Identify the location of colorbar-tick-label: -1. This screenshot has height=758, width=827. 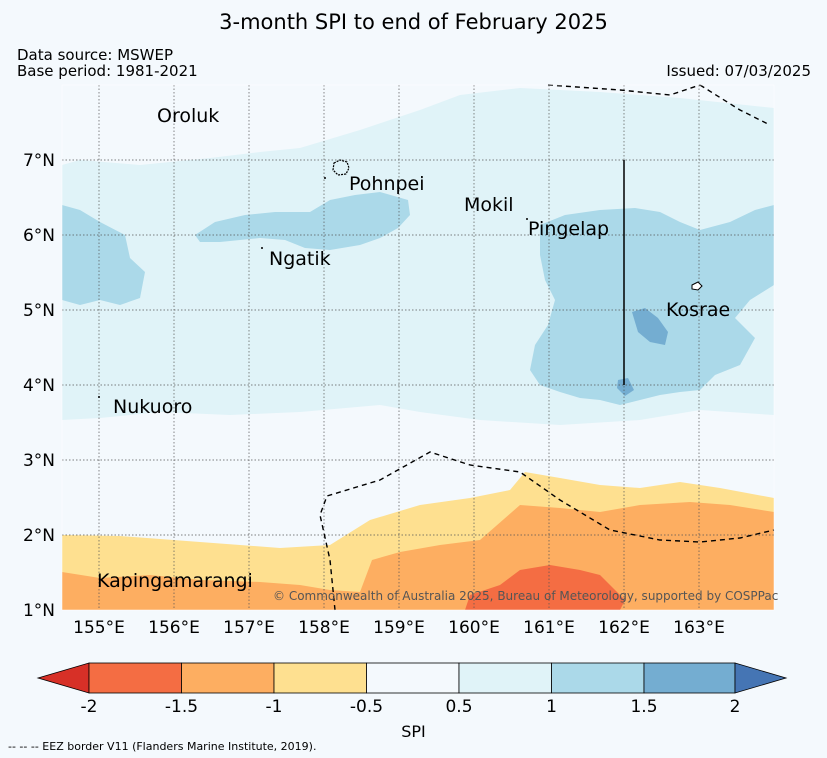
(274, 707).